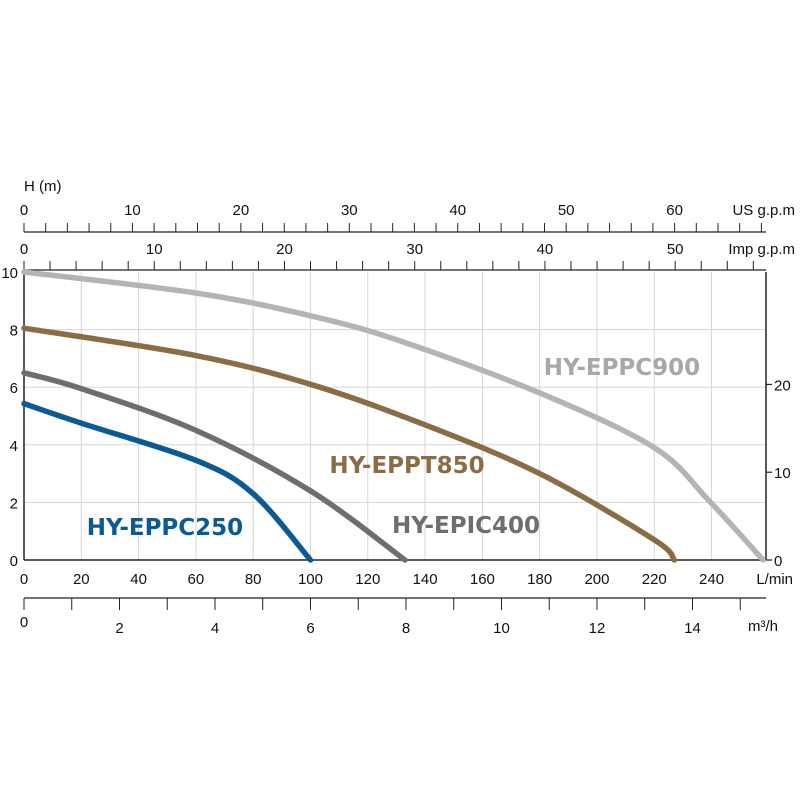 The width and height of the screenshot is (800, 800). Describe the element at coordinates (539, 579) in the screenshot. I see `x-tick-label: 180` at that location.